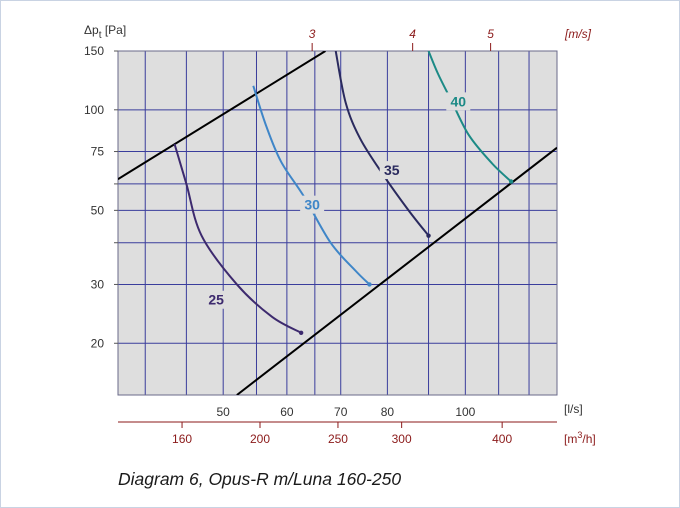  Describe the element at coordinates (224, 412) in the screenshot. I see `x-tick-label-ls: 50` at that location.